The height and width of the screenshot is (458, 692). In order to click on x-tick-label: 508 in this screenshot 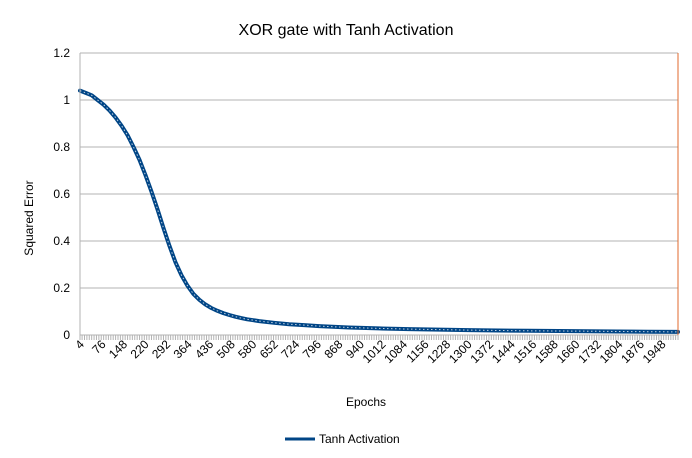, I will do `click(226, 349)`.